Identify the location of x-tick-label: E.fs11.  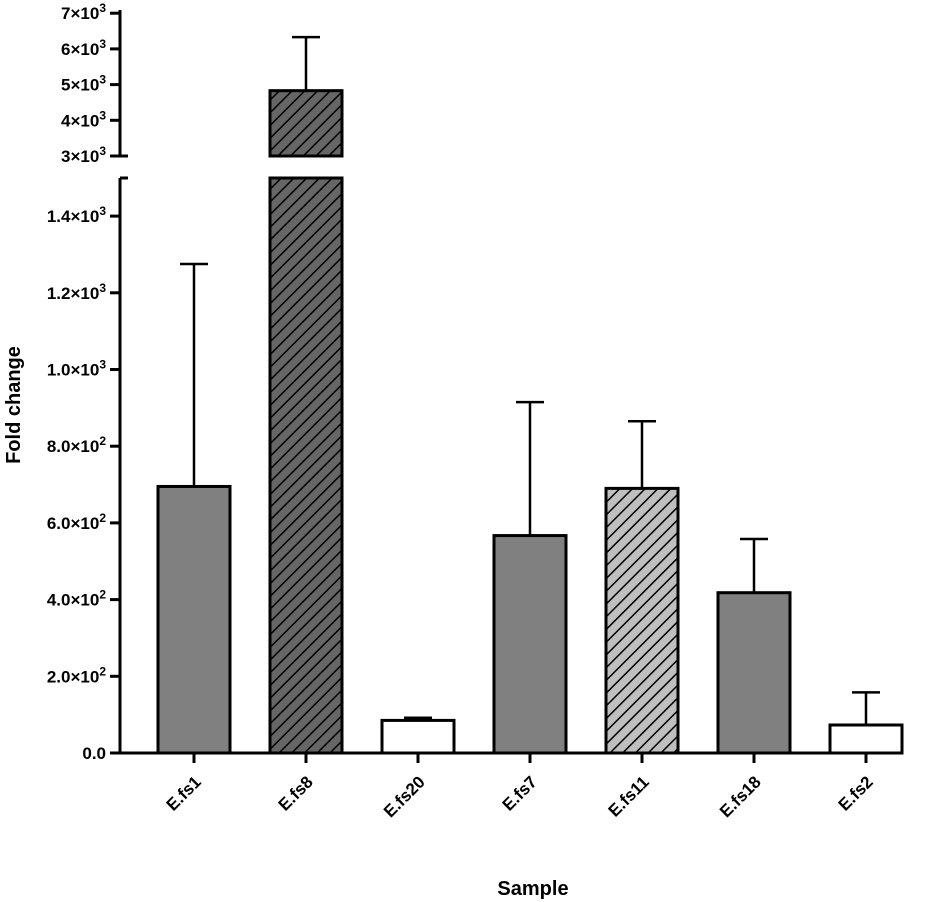
(629, 796).